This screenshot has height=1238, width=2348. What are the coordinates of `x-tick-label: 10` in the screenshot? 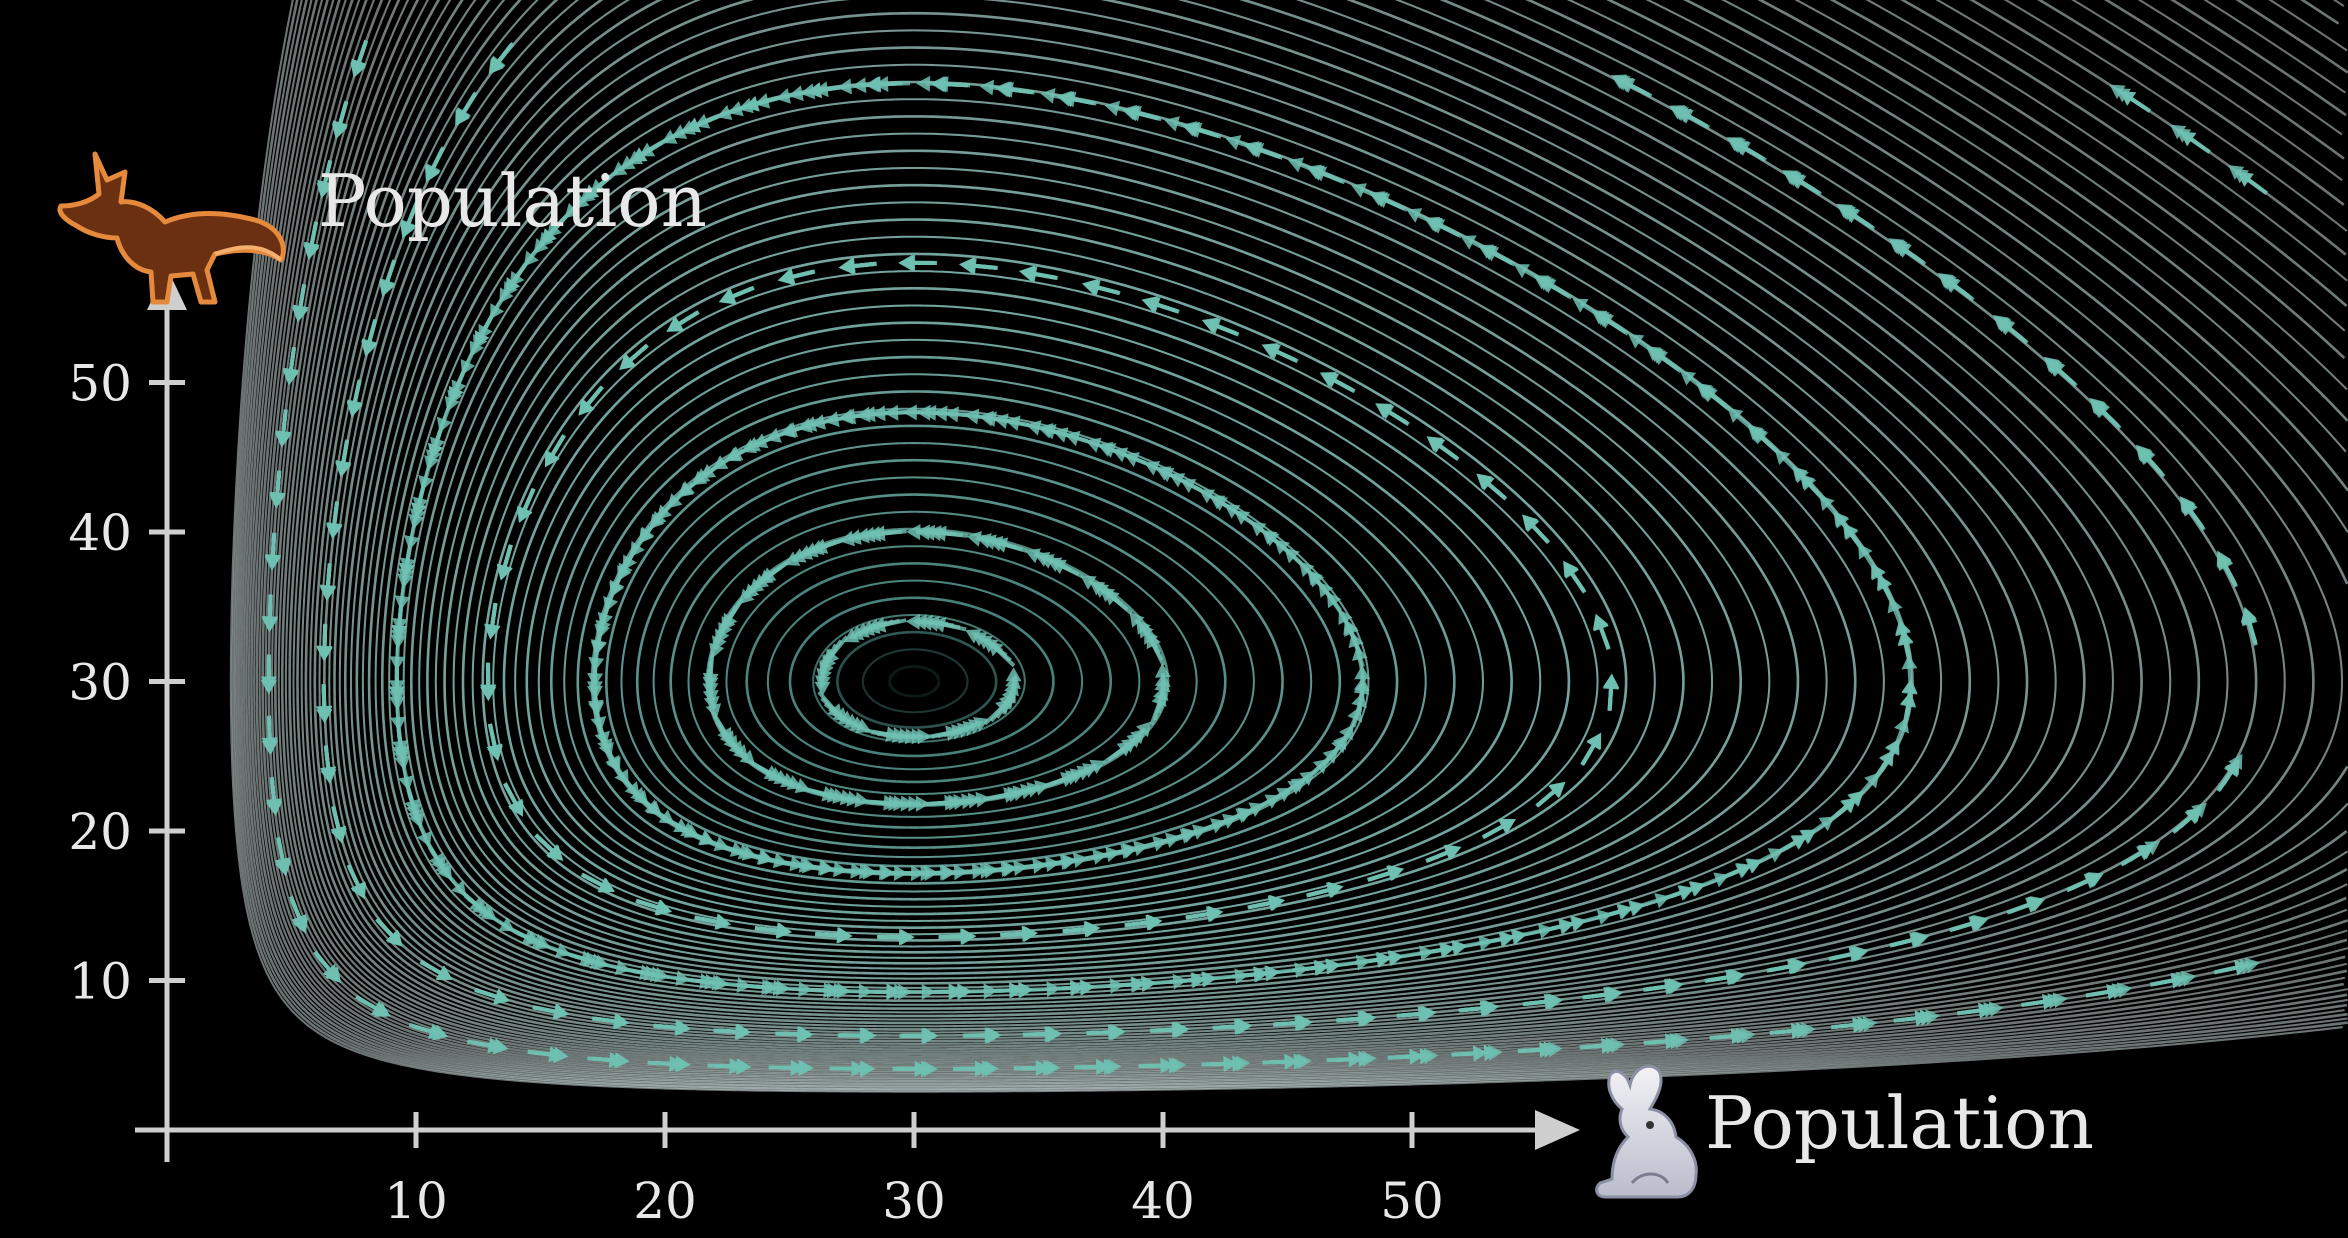 It's located at (416, 1201).